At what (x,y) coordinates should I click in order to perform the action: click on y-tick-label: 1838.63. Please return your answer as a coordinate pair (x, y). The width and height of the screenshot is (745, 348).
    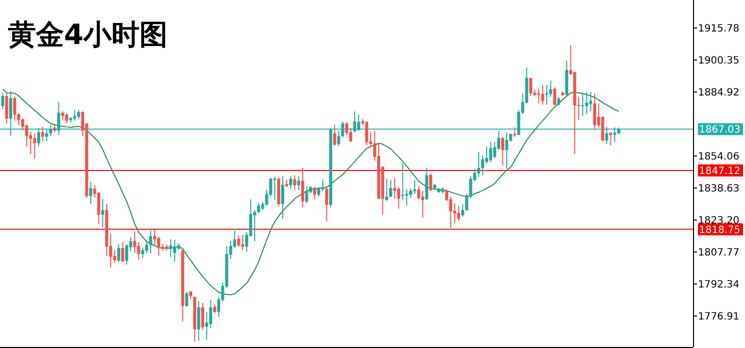
    Looking at the image, I should click on (719, 189).